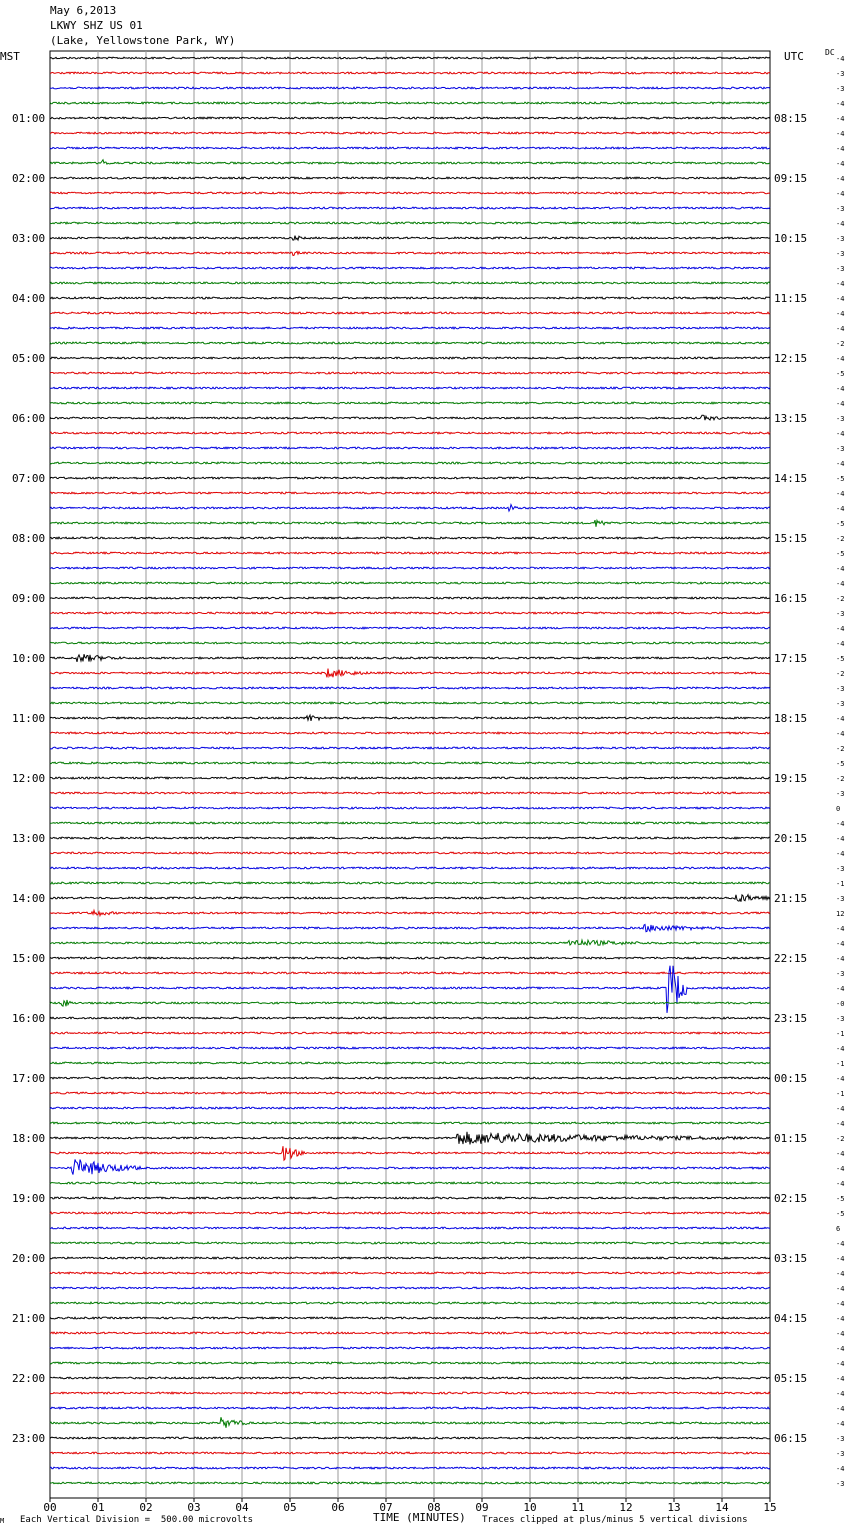 The height and width of the screenshot is (1534, 850). Describe the element at coordinates (433, 1507) in the screenshot. I see `x-tick-label: 08` at that location.